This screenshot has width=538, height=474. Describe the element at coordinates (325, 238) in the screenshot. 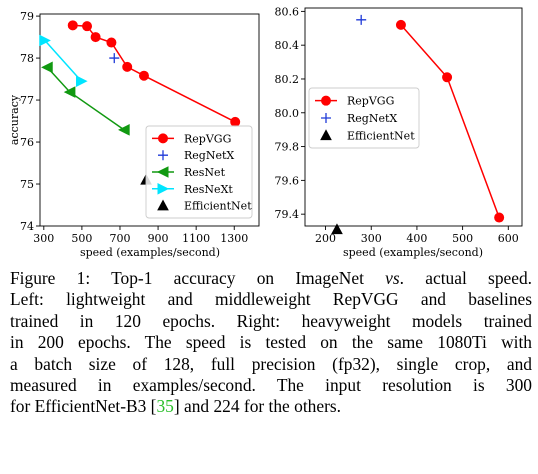

I see `x-tick-label: 200` at that location.